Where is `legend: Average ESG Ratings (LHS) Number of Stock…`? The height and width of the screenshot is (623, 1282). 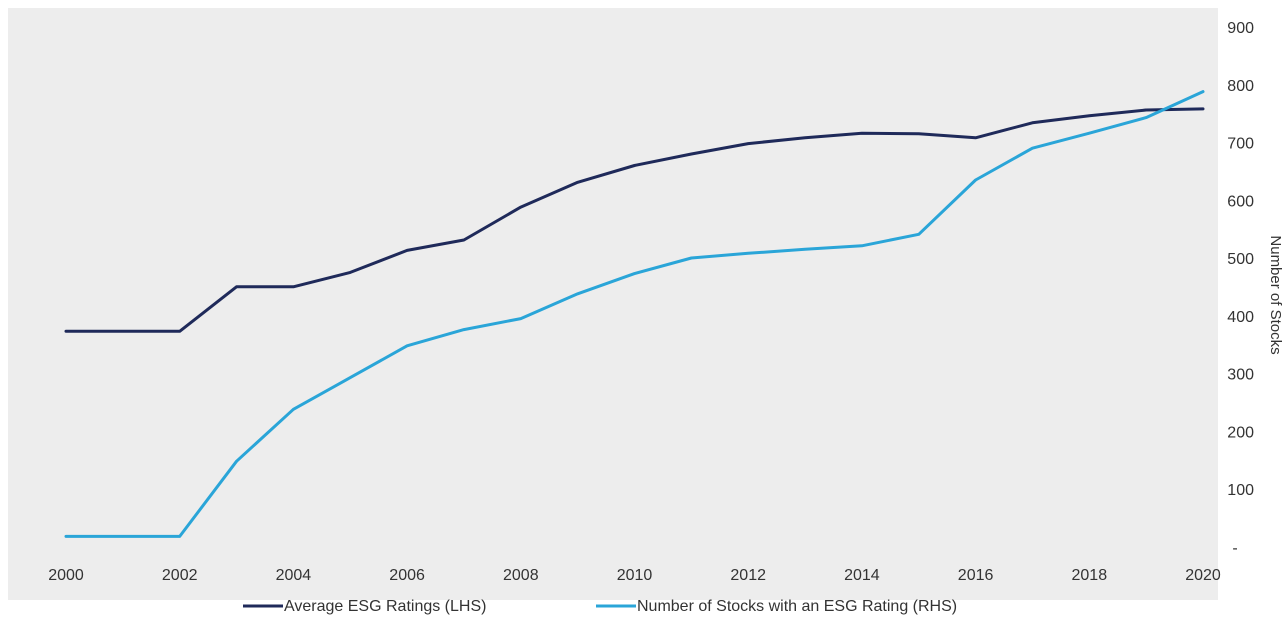
legend: Average ESG Ratings (LHS) Number of Stock… is located at coordinates (600, 606).